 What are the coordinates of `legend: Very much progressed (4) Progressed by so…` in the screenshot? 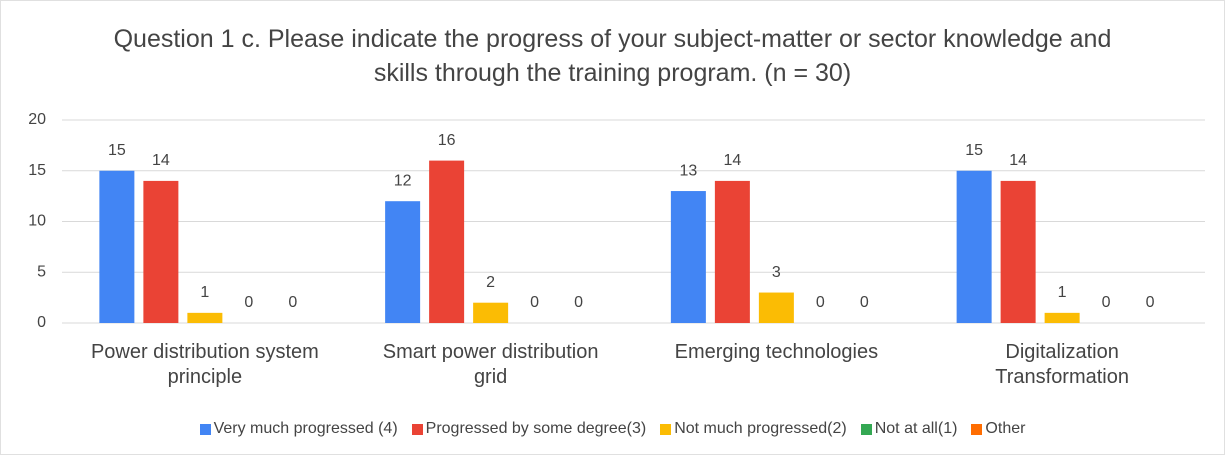 It's located at (612, 429).